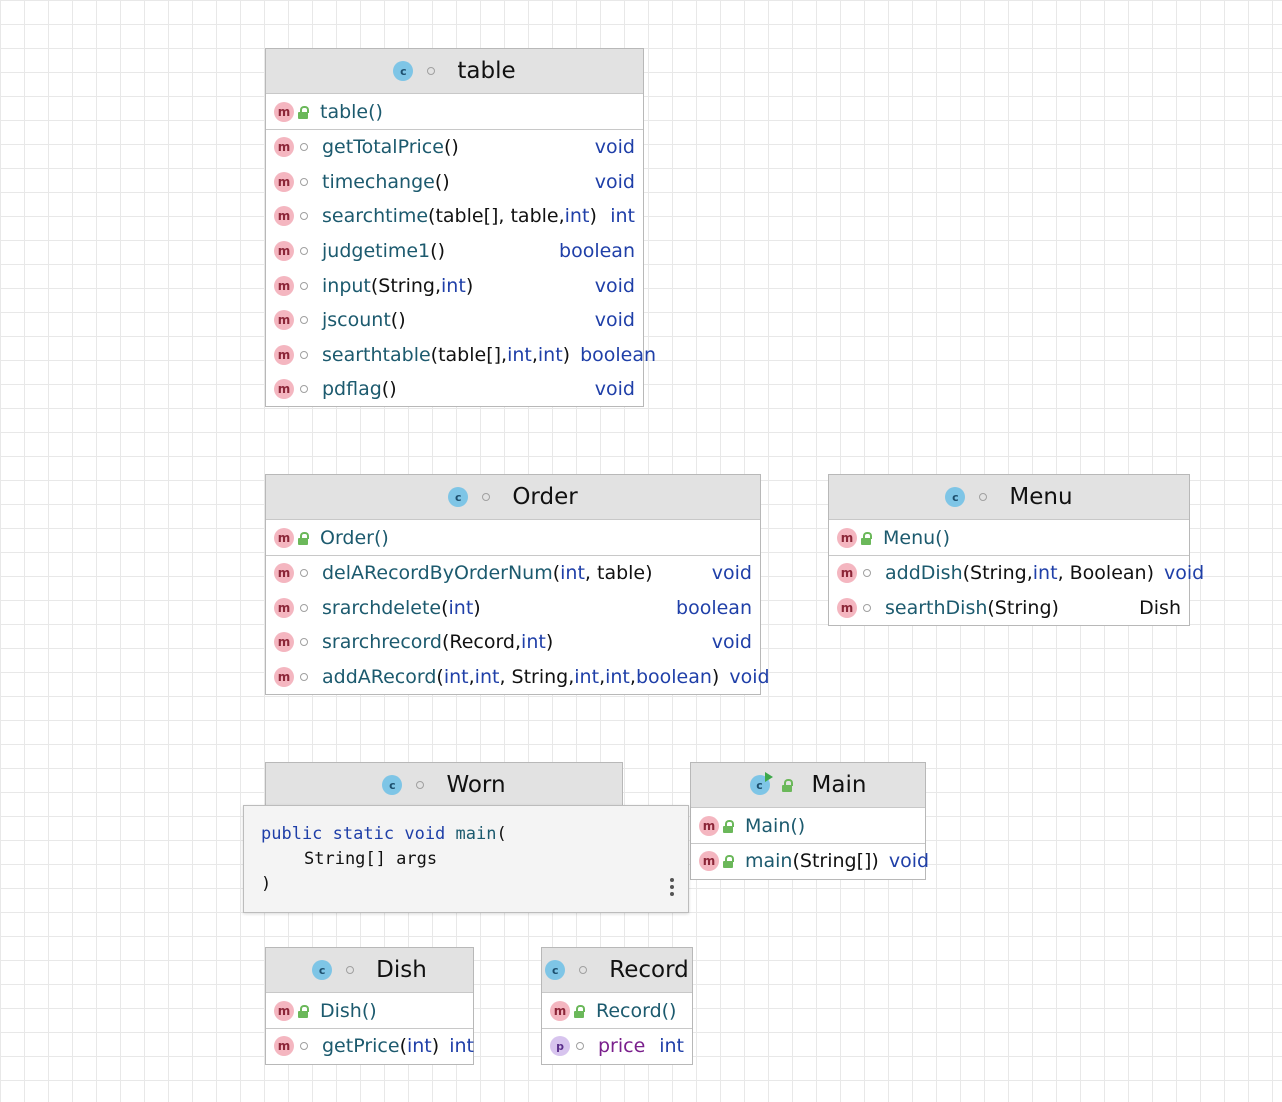 The width and height of the screenshot is (1282, 1102). I want to click on class-dish: c Dish m Dish() m getPrice(int) int, so click(369, 1006).